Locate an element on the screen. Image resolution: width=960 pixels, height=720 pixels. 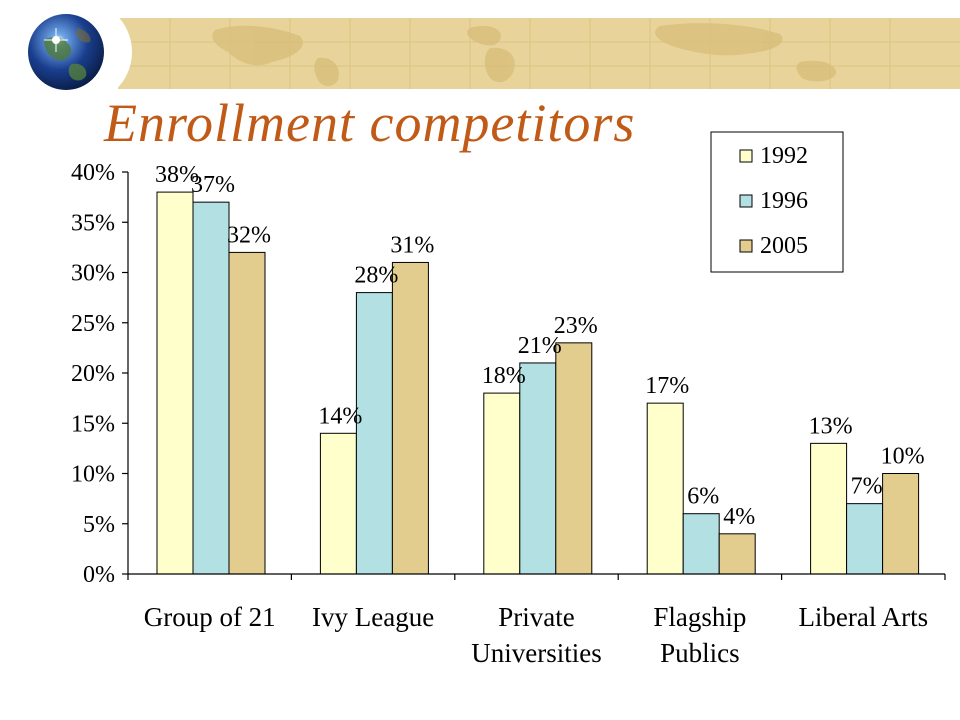
y-tick-label: 0% is located at coordinates (99, 575).